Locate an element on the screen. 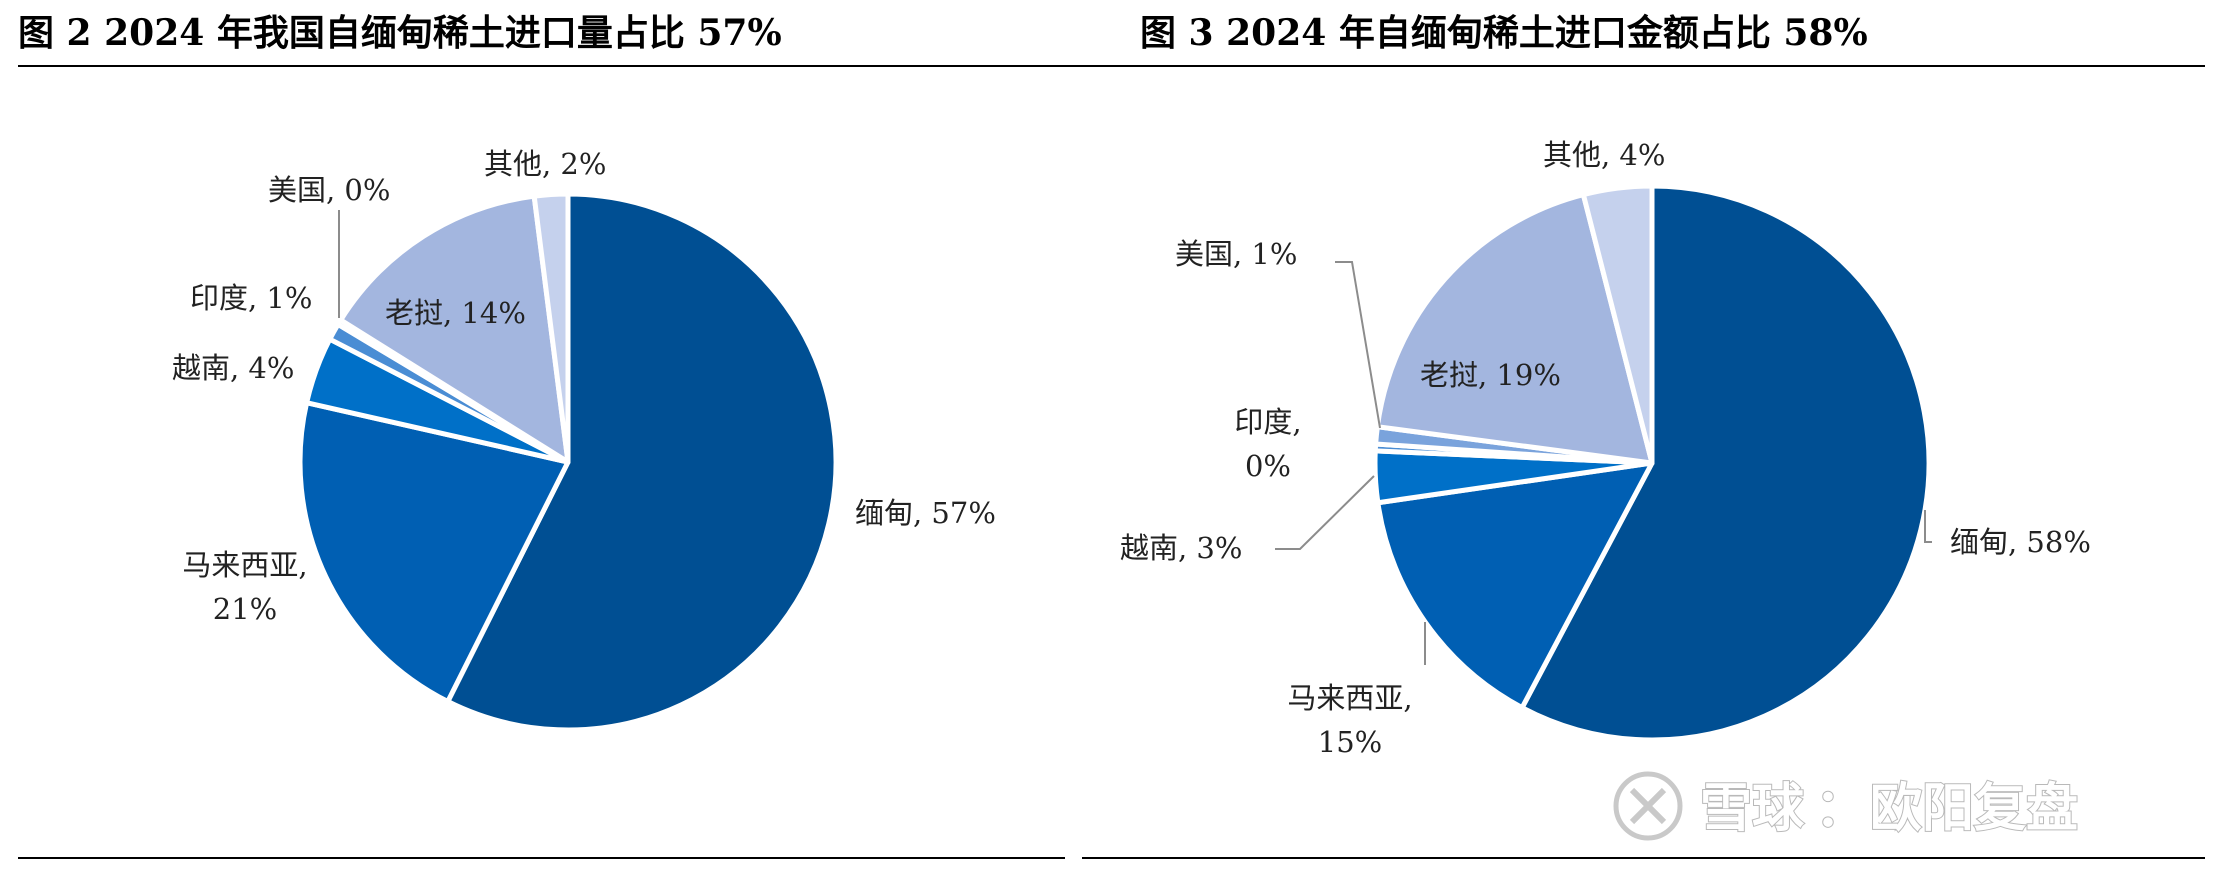  watermark-author: 欧阳复盘 is located at coordinates (1974, 809).